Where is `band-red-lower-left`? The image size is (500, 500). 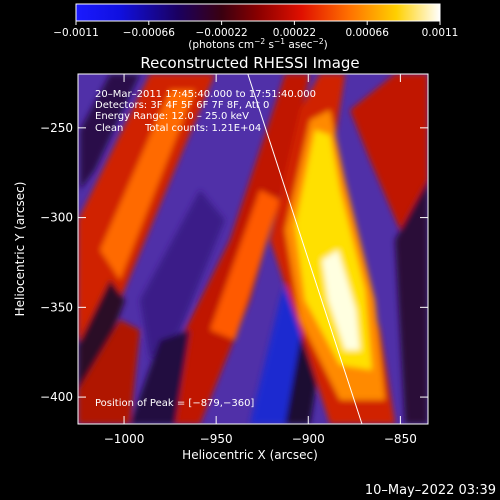
band-red-lower-left is located at coordinates (109, 372).